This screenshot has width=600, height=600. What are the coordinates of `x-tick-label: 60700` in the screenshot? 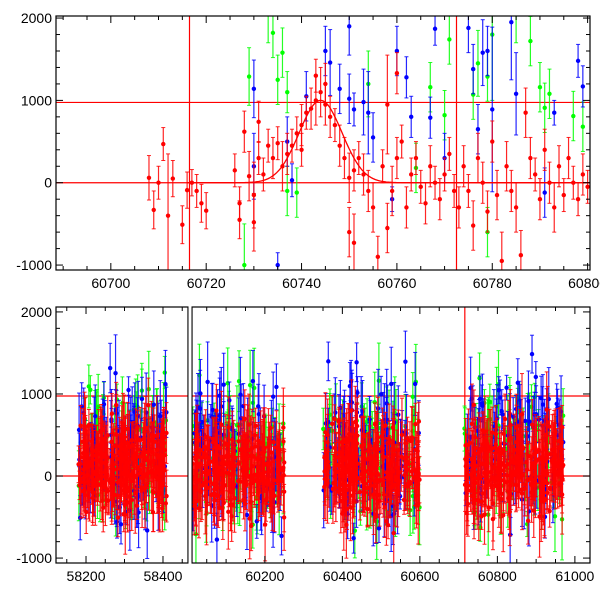 It's located at (110, 283).